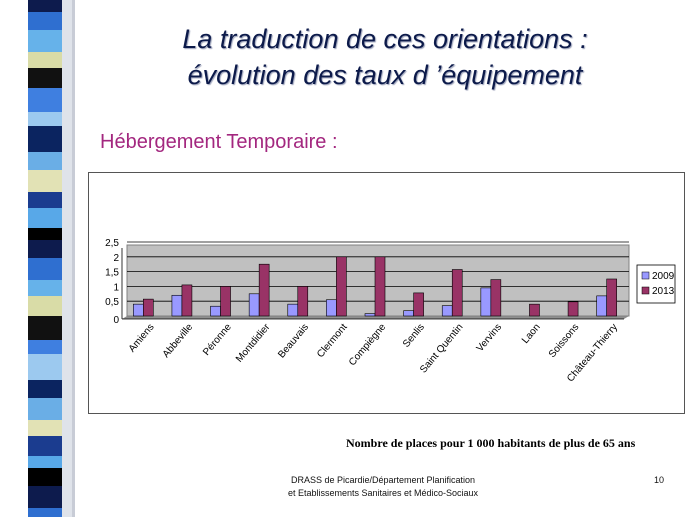 The image size is (689, 517). I want to click on x-tick-label: Clermont, so click(332, 341).